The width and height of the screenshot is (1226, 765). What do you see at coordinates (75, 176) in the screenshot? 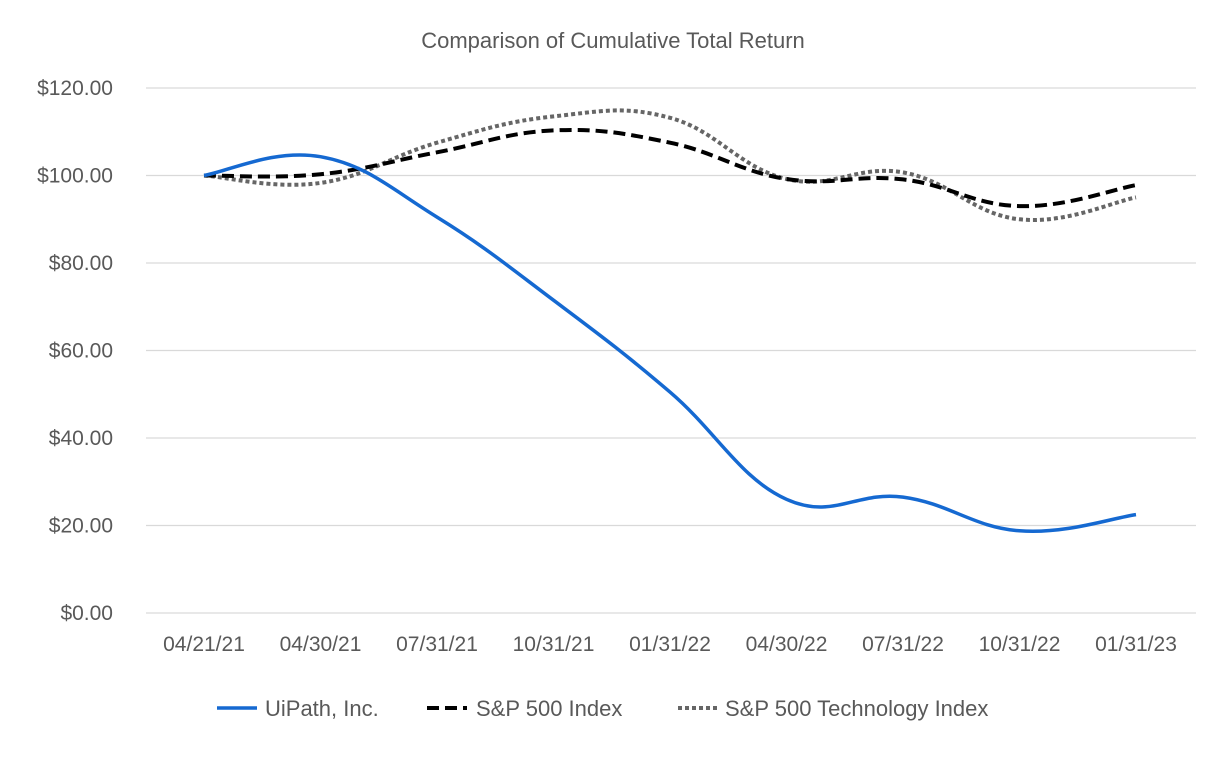
I see `y-tick-label: $100.00` at bounding box center [75, 176].